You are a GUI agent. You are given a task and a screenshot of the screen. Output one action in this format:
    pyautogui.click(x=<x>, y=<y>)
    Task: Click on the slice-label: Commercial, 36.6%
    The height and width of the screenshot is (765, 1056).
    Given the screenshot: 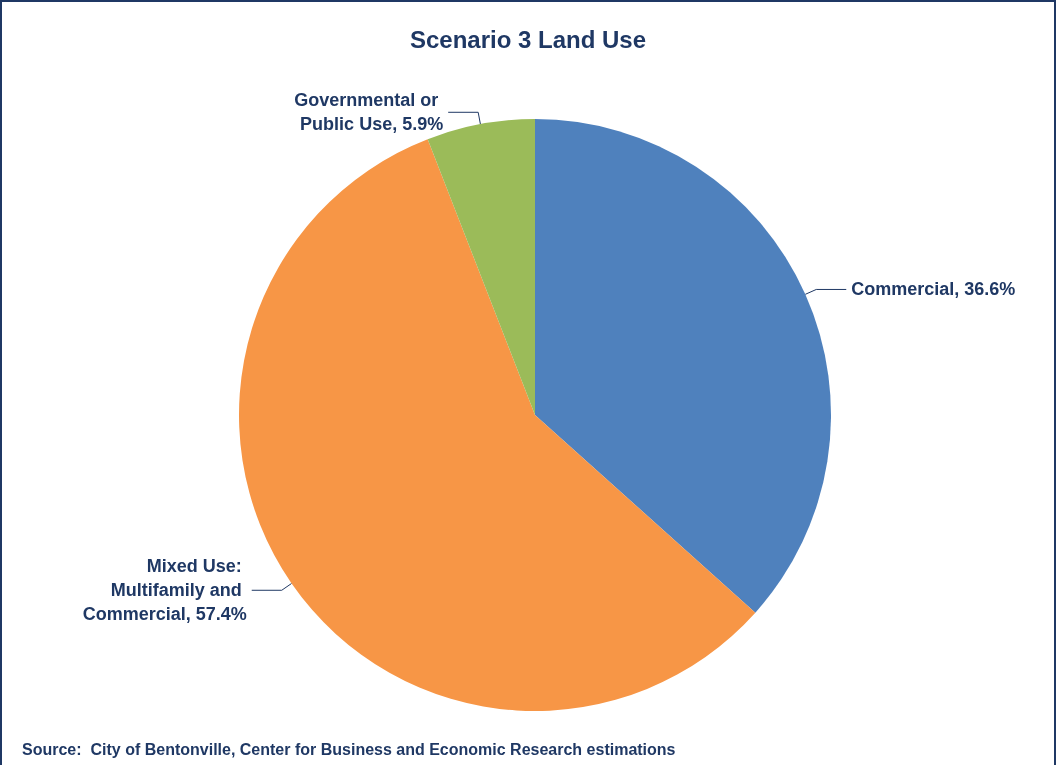 What is the action you would take?
    pyautogui.click(x=933, y=289)
    